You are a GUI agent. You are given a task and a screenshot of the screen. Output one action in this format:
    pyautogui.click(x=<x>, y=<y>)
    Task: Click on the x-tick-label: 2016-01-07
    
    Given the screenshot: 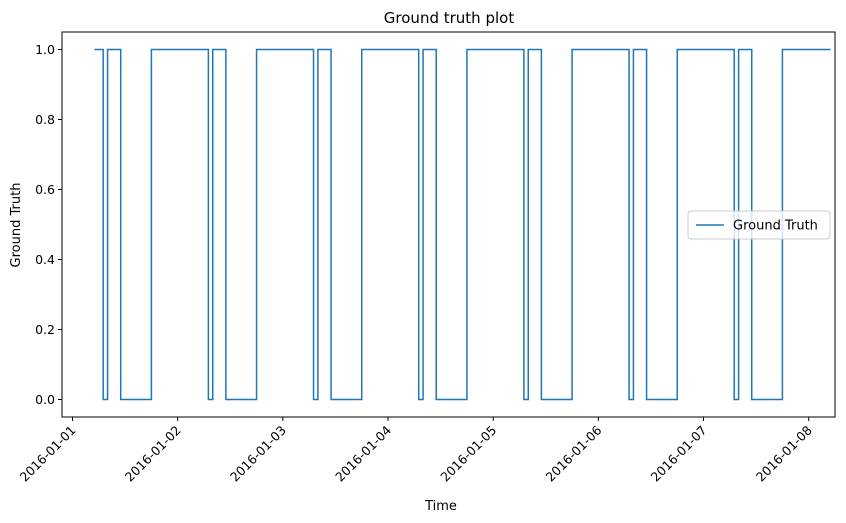 What is the action you would take?
    pyautogui.click(x=679, y=454)
    